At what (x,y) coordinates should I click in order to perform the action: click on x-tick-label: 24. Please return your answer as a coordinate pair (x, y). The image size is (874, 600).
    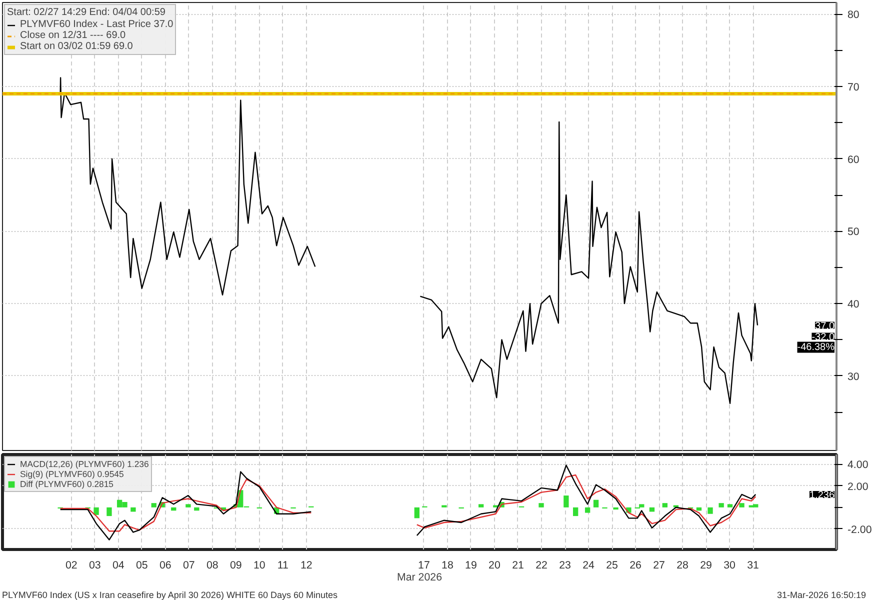
    Looking at the image, I should click on (588, 566).